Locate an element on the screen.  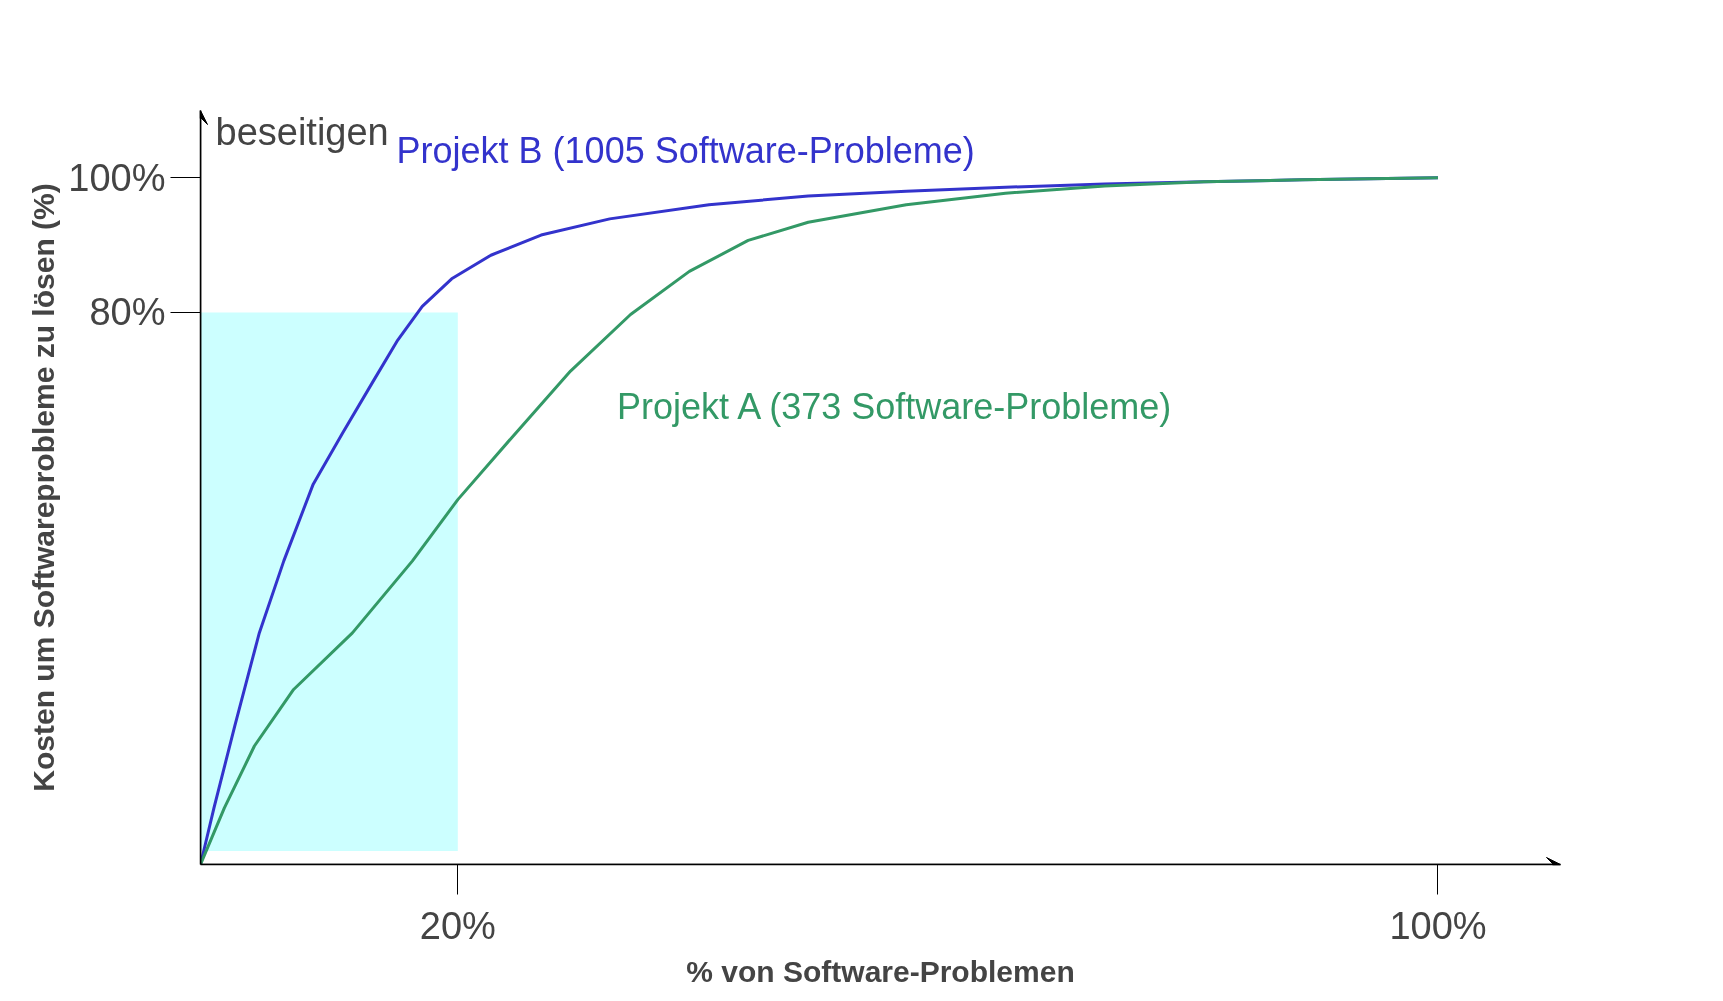
y-tick-label: 80% is located at coordinates (127, 312).